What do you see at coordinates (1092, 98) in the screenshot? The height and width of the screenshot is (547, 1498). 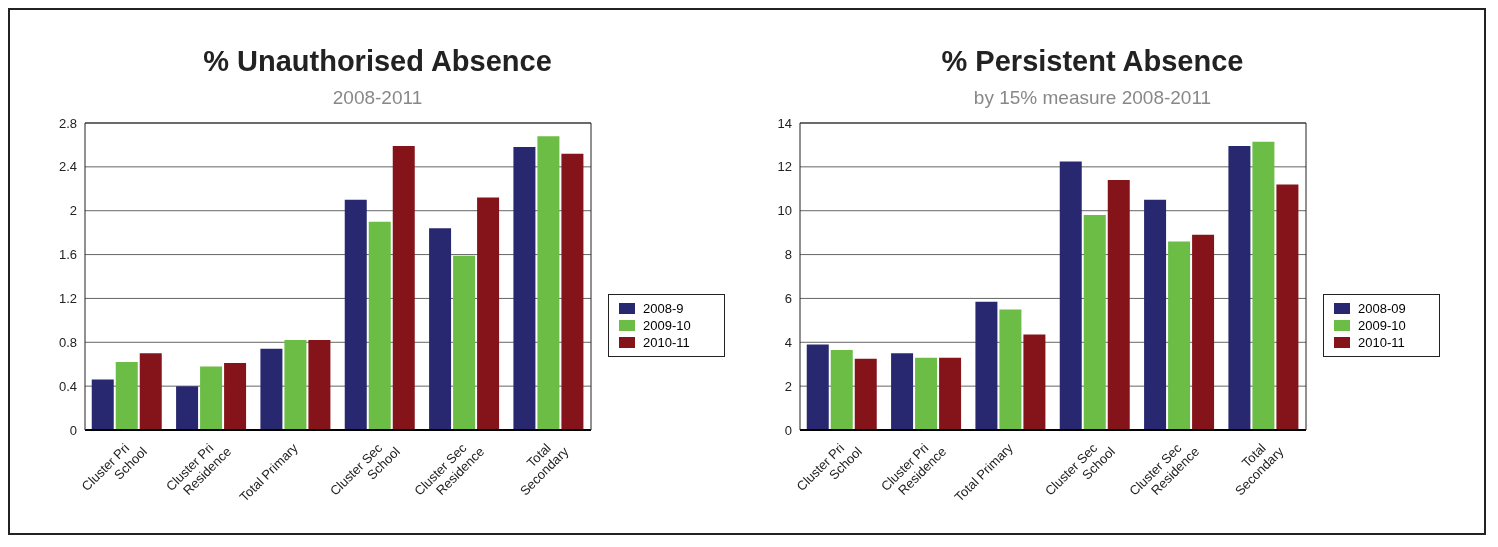 I see `chart-subtitle: by 15% measure 2008-2011` at bounding box center [1092, 98].